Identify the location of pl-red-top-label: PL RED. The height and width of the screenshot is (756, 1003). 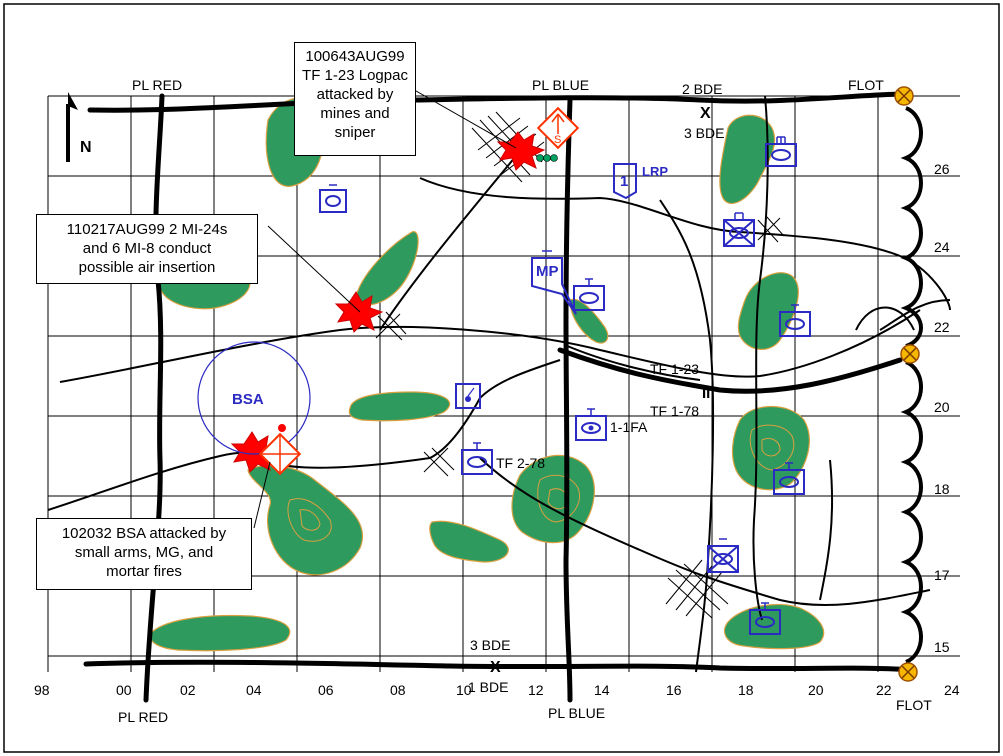
(157, 85).